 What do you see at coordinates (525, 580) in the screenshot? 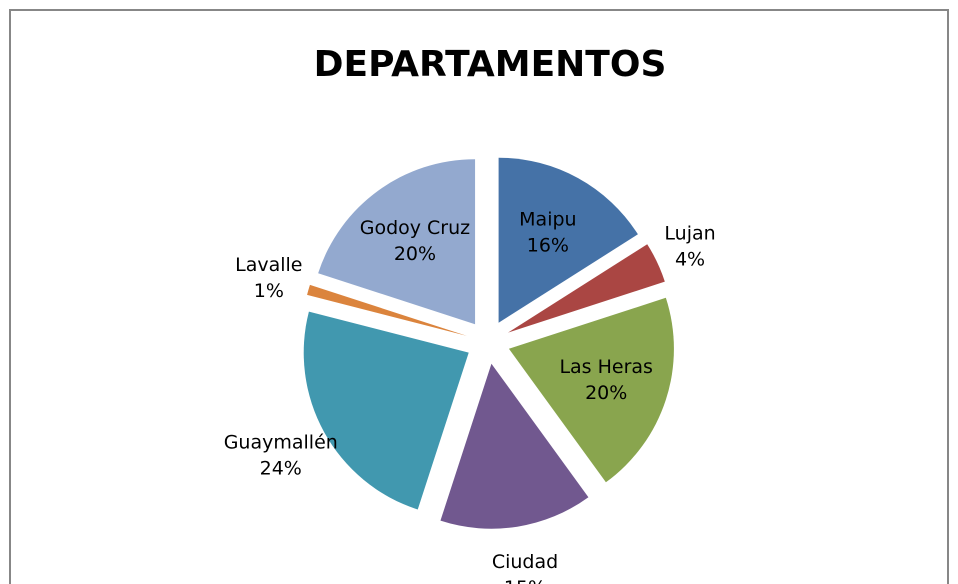
I see `slice-value-label: 15%` at bounding box center [525, 580].